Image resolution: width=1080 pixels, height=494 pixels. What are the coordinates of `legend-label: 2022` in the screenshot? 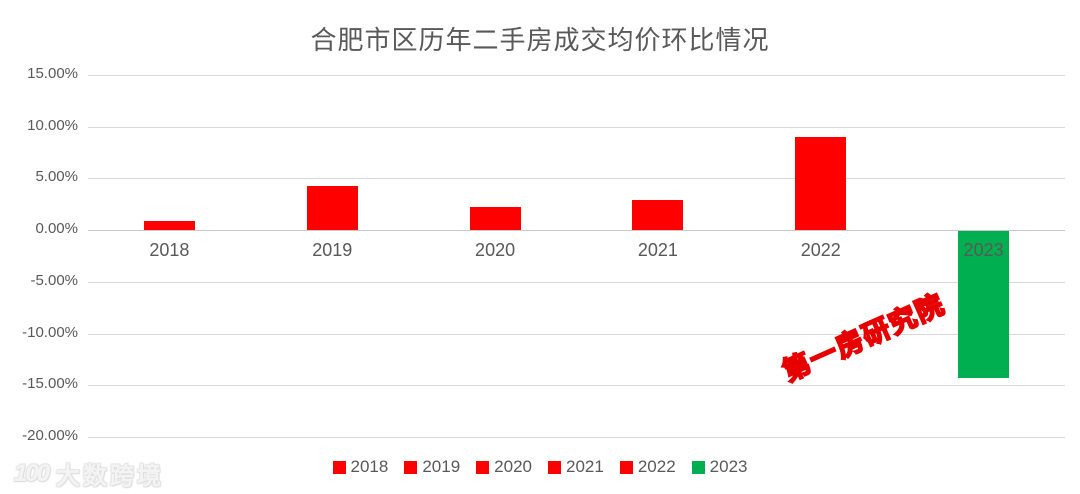 It's located at (656, 466).